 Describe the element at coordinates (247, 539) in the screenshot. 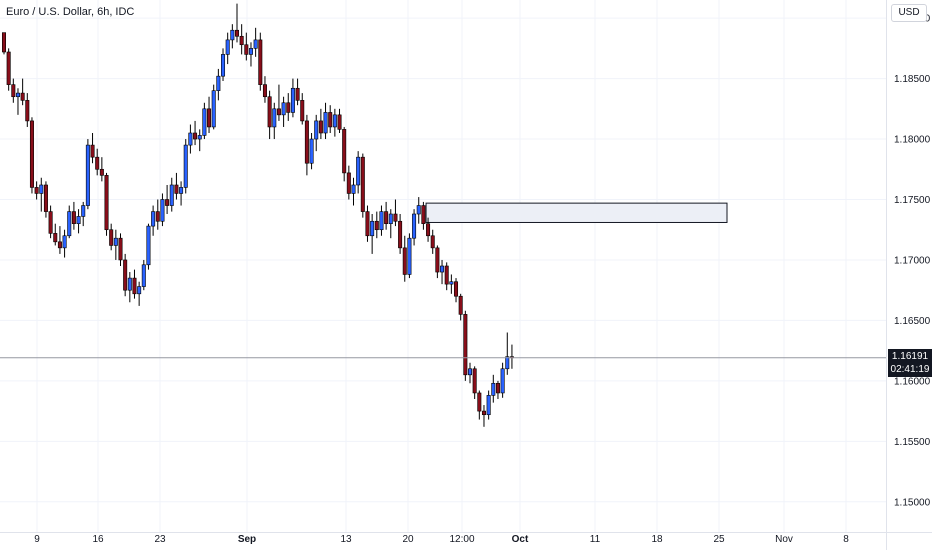

I see `x-tick-label: Sep` at that location.